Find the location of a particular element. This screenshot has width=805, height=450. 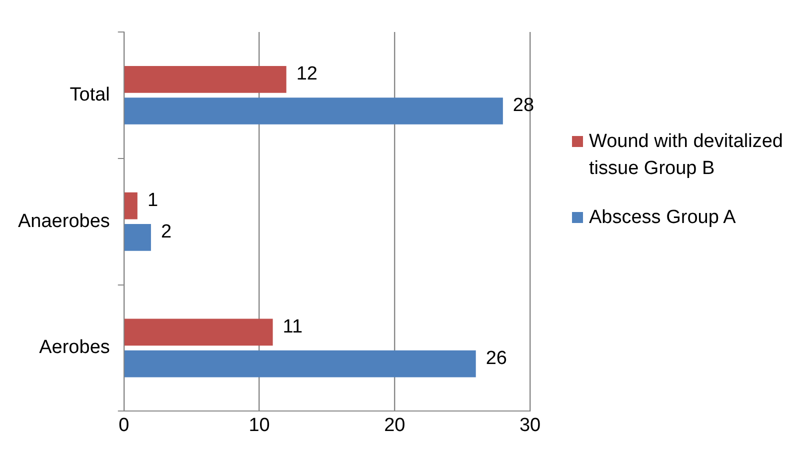

x-tick-label: 10 is located at coordinates (259, 425).